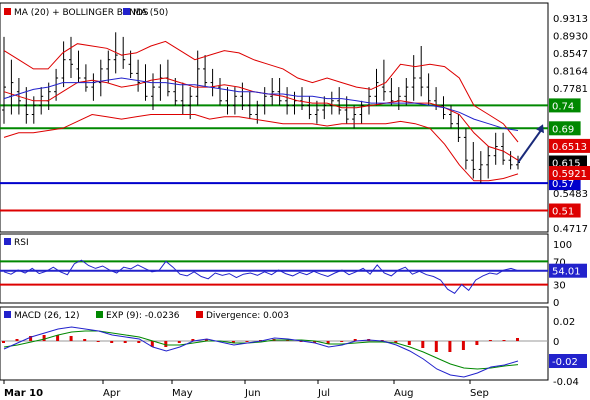  I want to click on legend-swatch-exp, so click(99, 314).